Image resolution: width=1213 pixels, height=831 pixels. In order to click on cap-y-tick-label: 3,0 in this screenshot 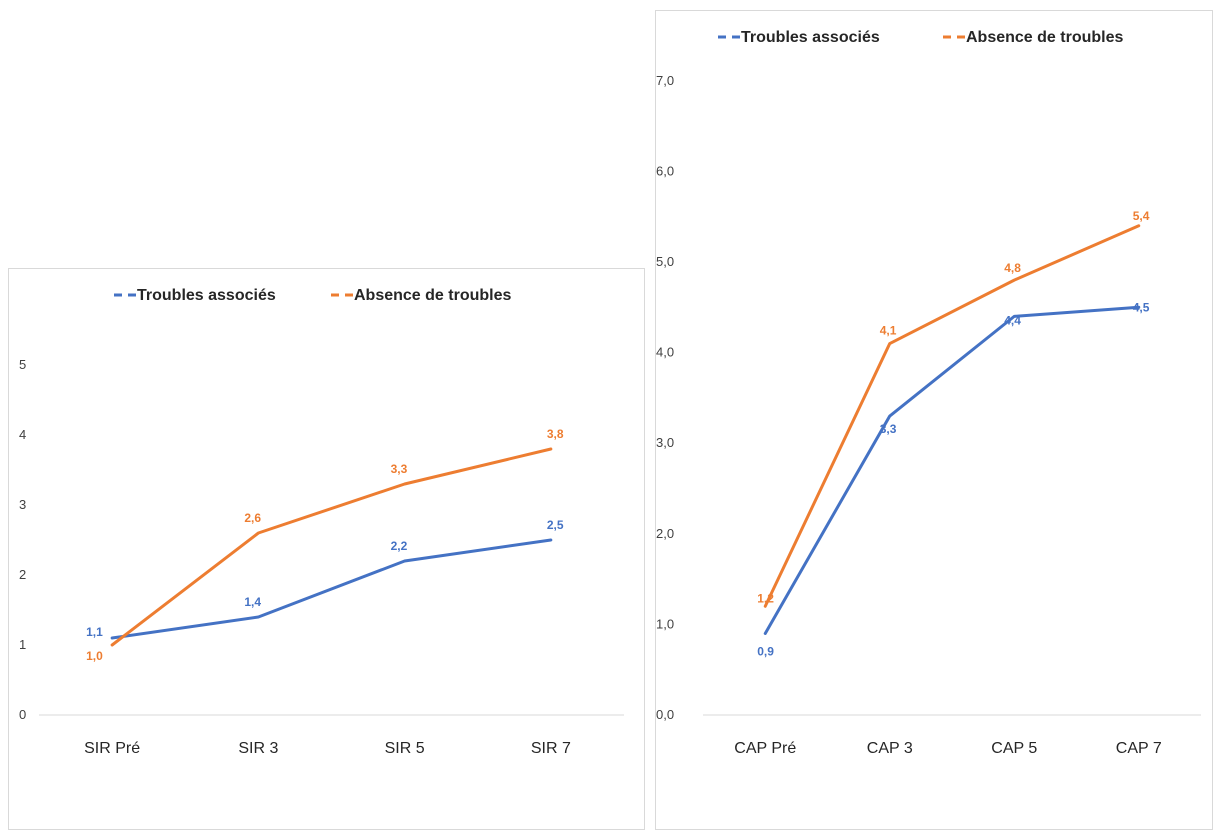, I will do `click(665, 442)`.